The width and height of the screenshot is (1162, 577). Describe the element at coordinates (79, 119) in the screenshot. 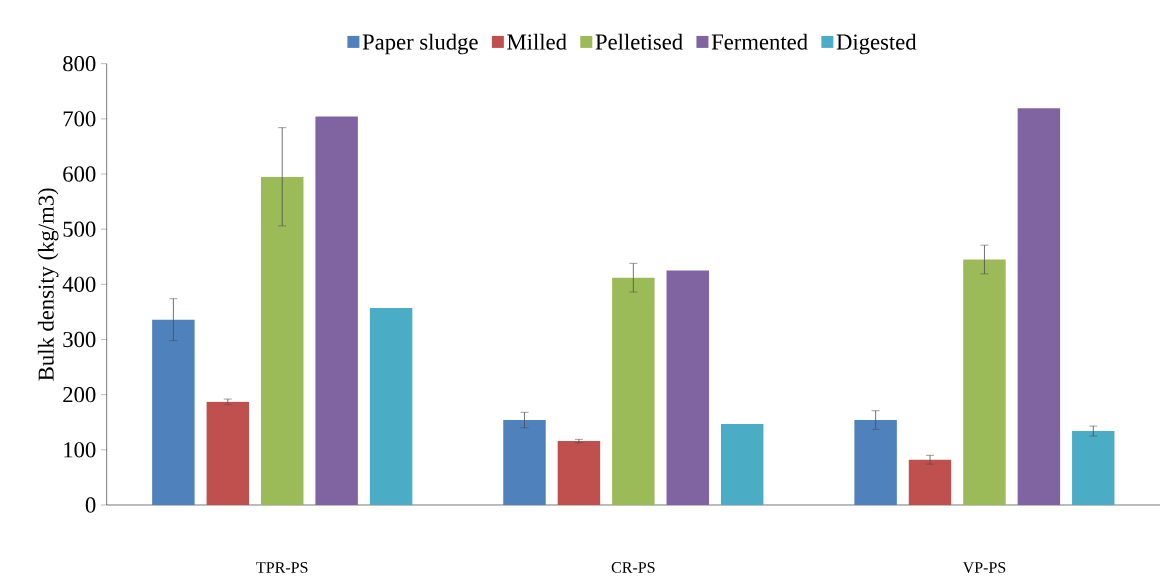

I see `y-tick-label: 700` at that location.